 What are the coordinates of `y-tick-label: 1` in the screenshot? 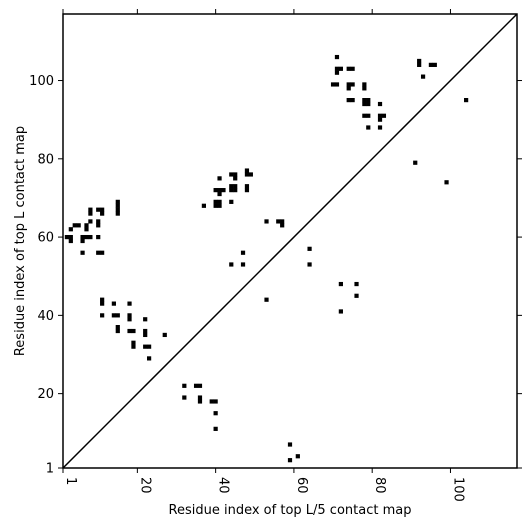 It's located at (50, 469).